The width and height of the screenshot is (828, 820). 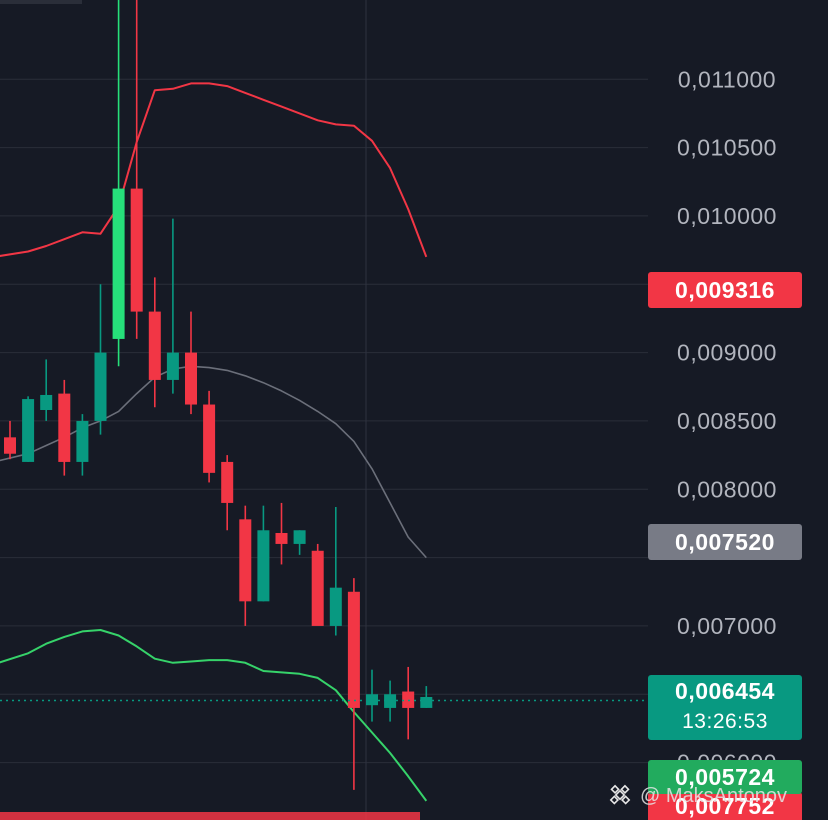 I want to click on lower-band-line, so click(x=214, y=715).